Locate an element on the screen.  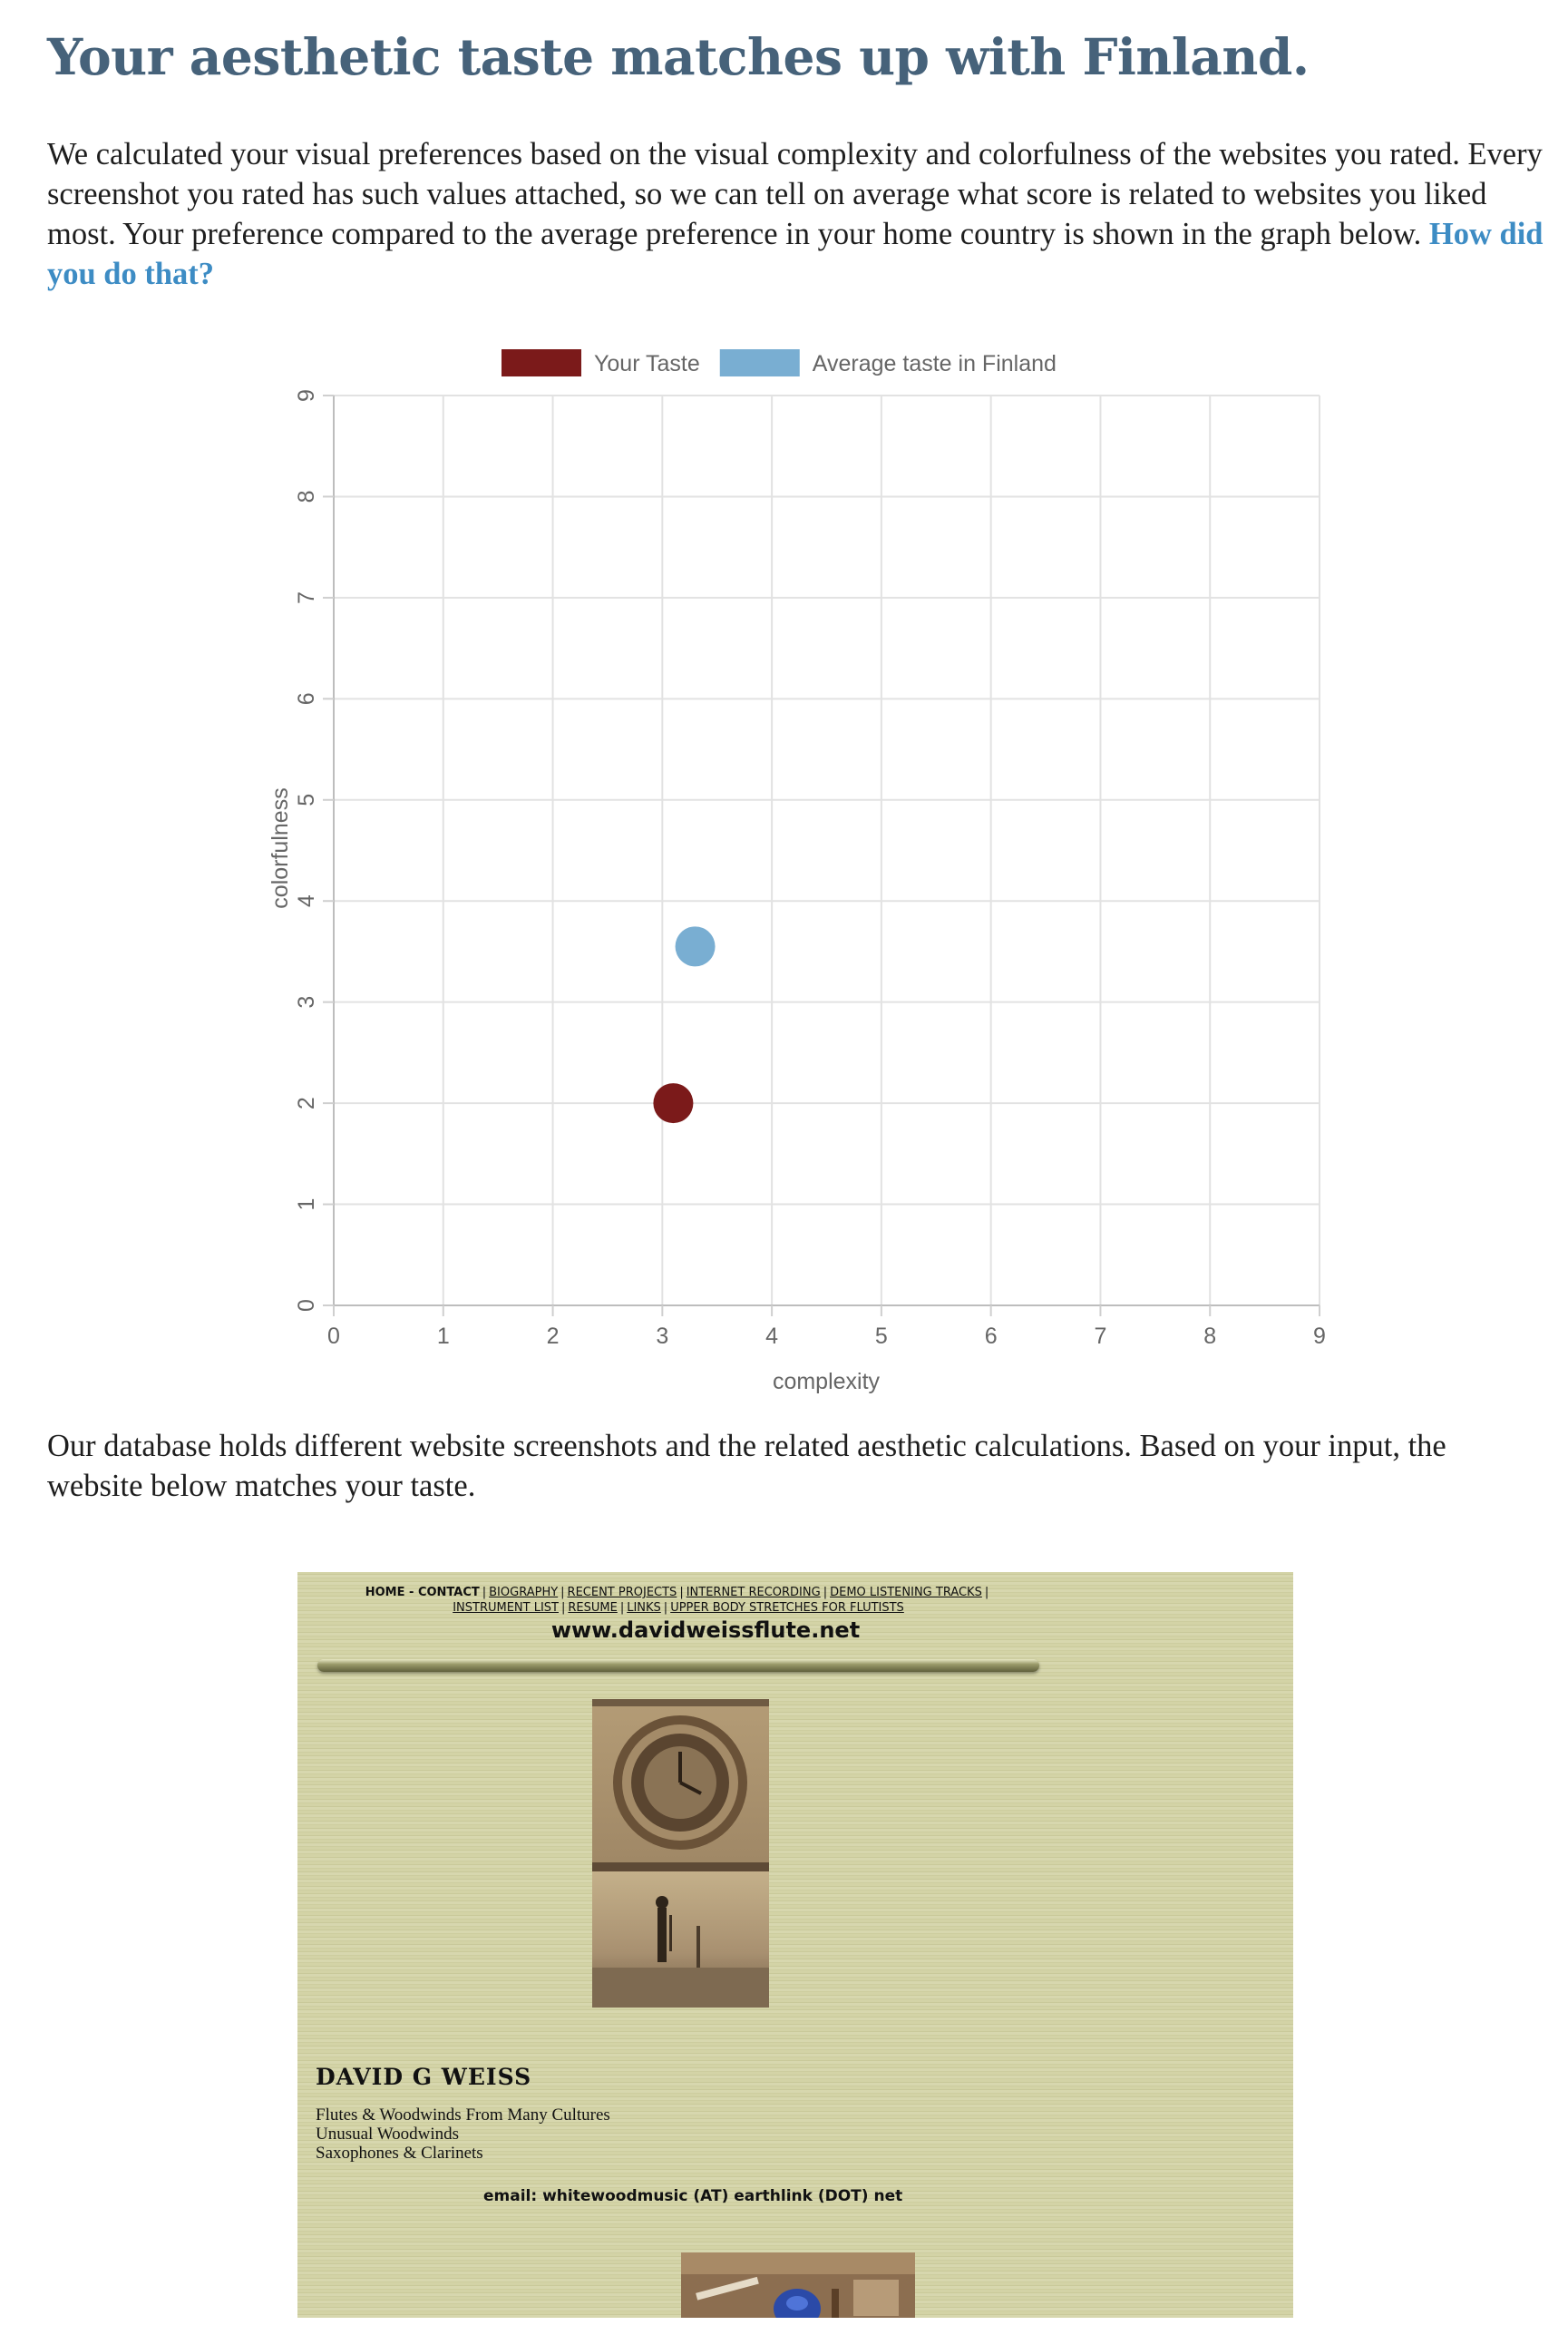
x-tick-label: 6 is located at coordinates (991, 1337).